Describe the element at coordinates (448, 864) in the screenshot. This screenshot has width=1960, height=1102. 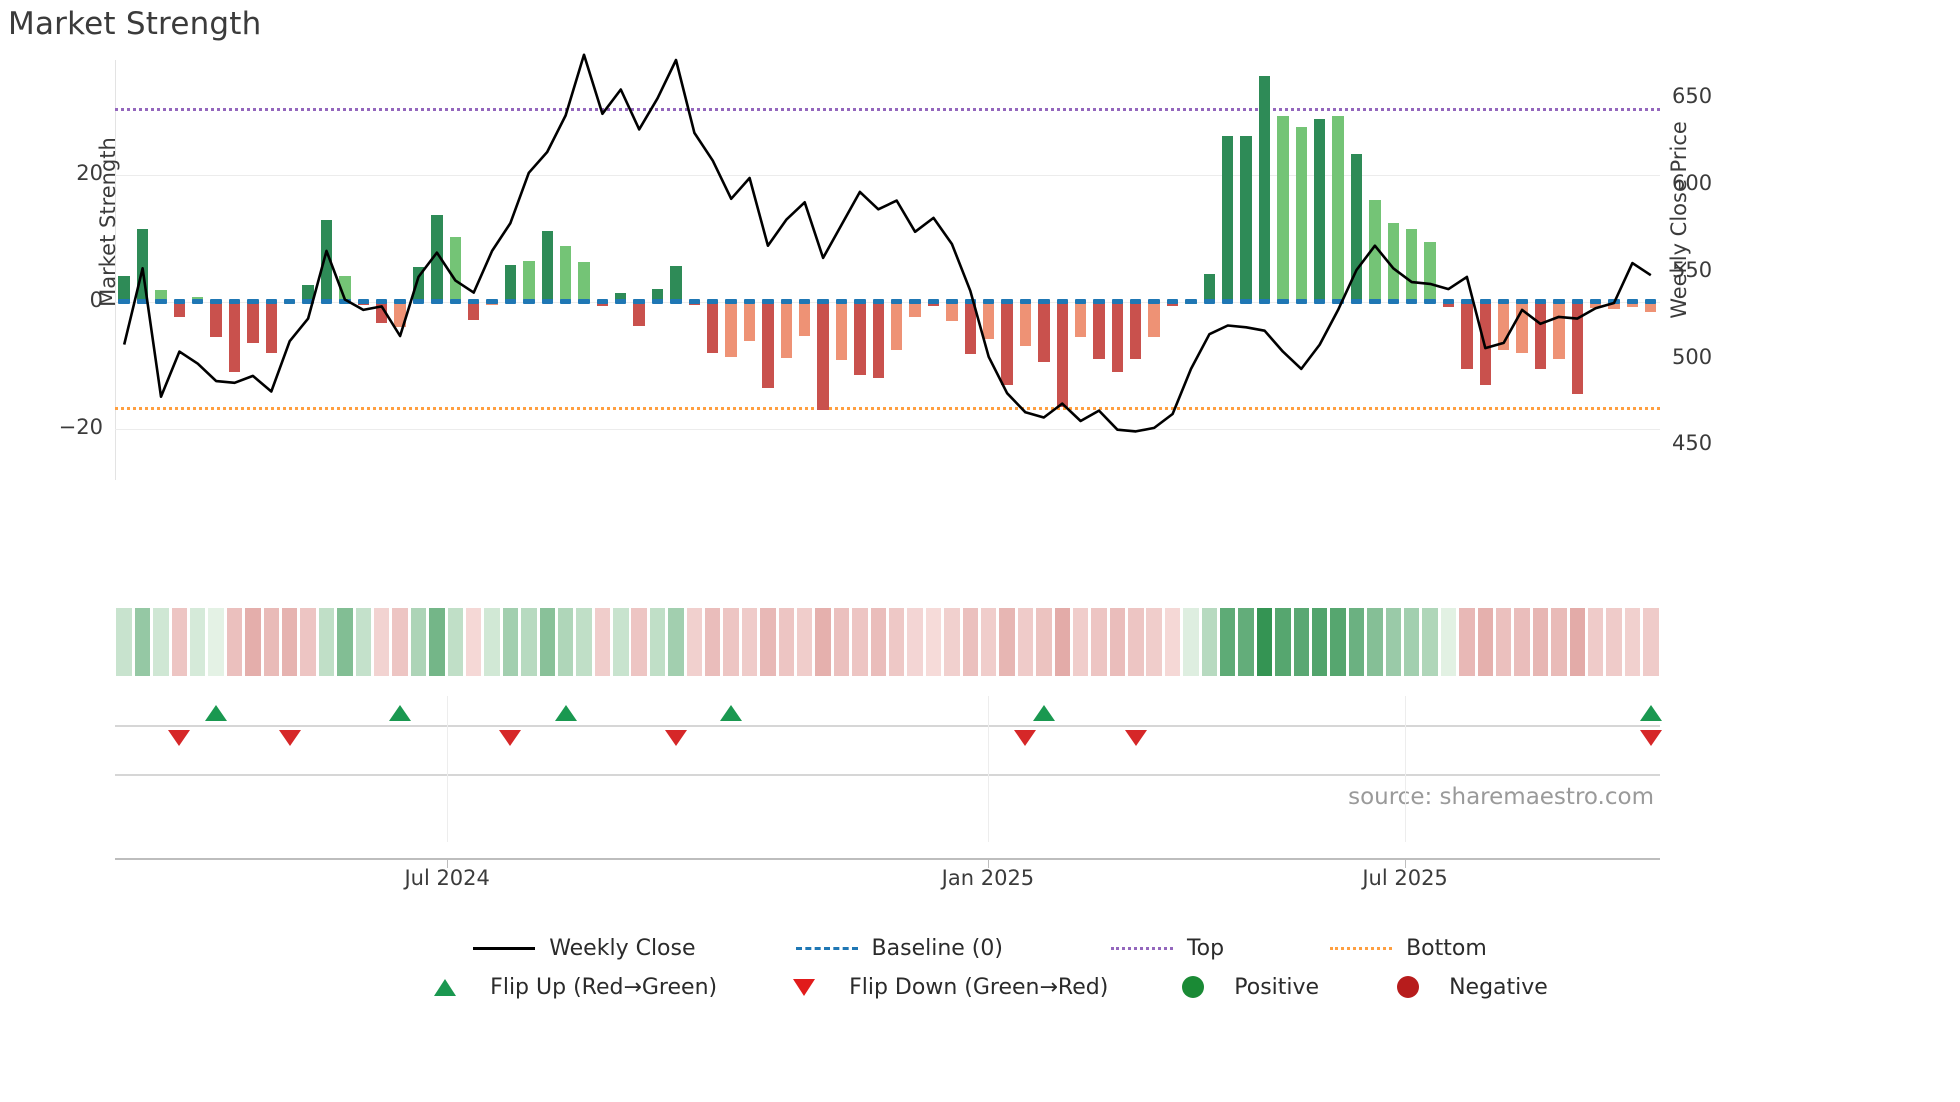
I see `x-tick-mark` at that location.